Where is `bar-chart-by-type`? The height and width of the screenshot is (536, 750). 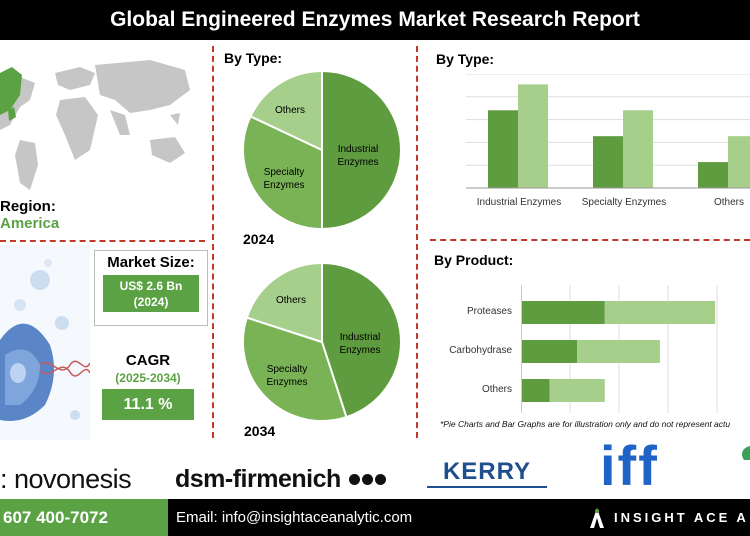
bar-chart-by-type is located at coordinates (608, 131).